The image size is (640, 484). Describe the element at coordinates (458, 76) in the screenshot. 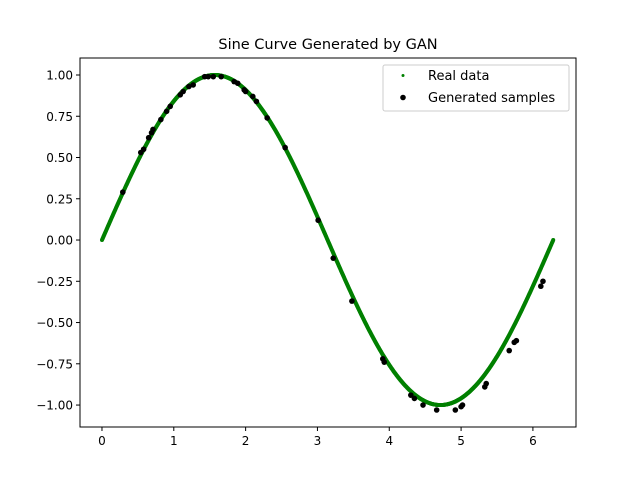

I see `legend-label-real: Real data` at that location.